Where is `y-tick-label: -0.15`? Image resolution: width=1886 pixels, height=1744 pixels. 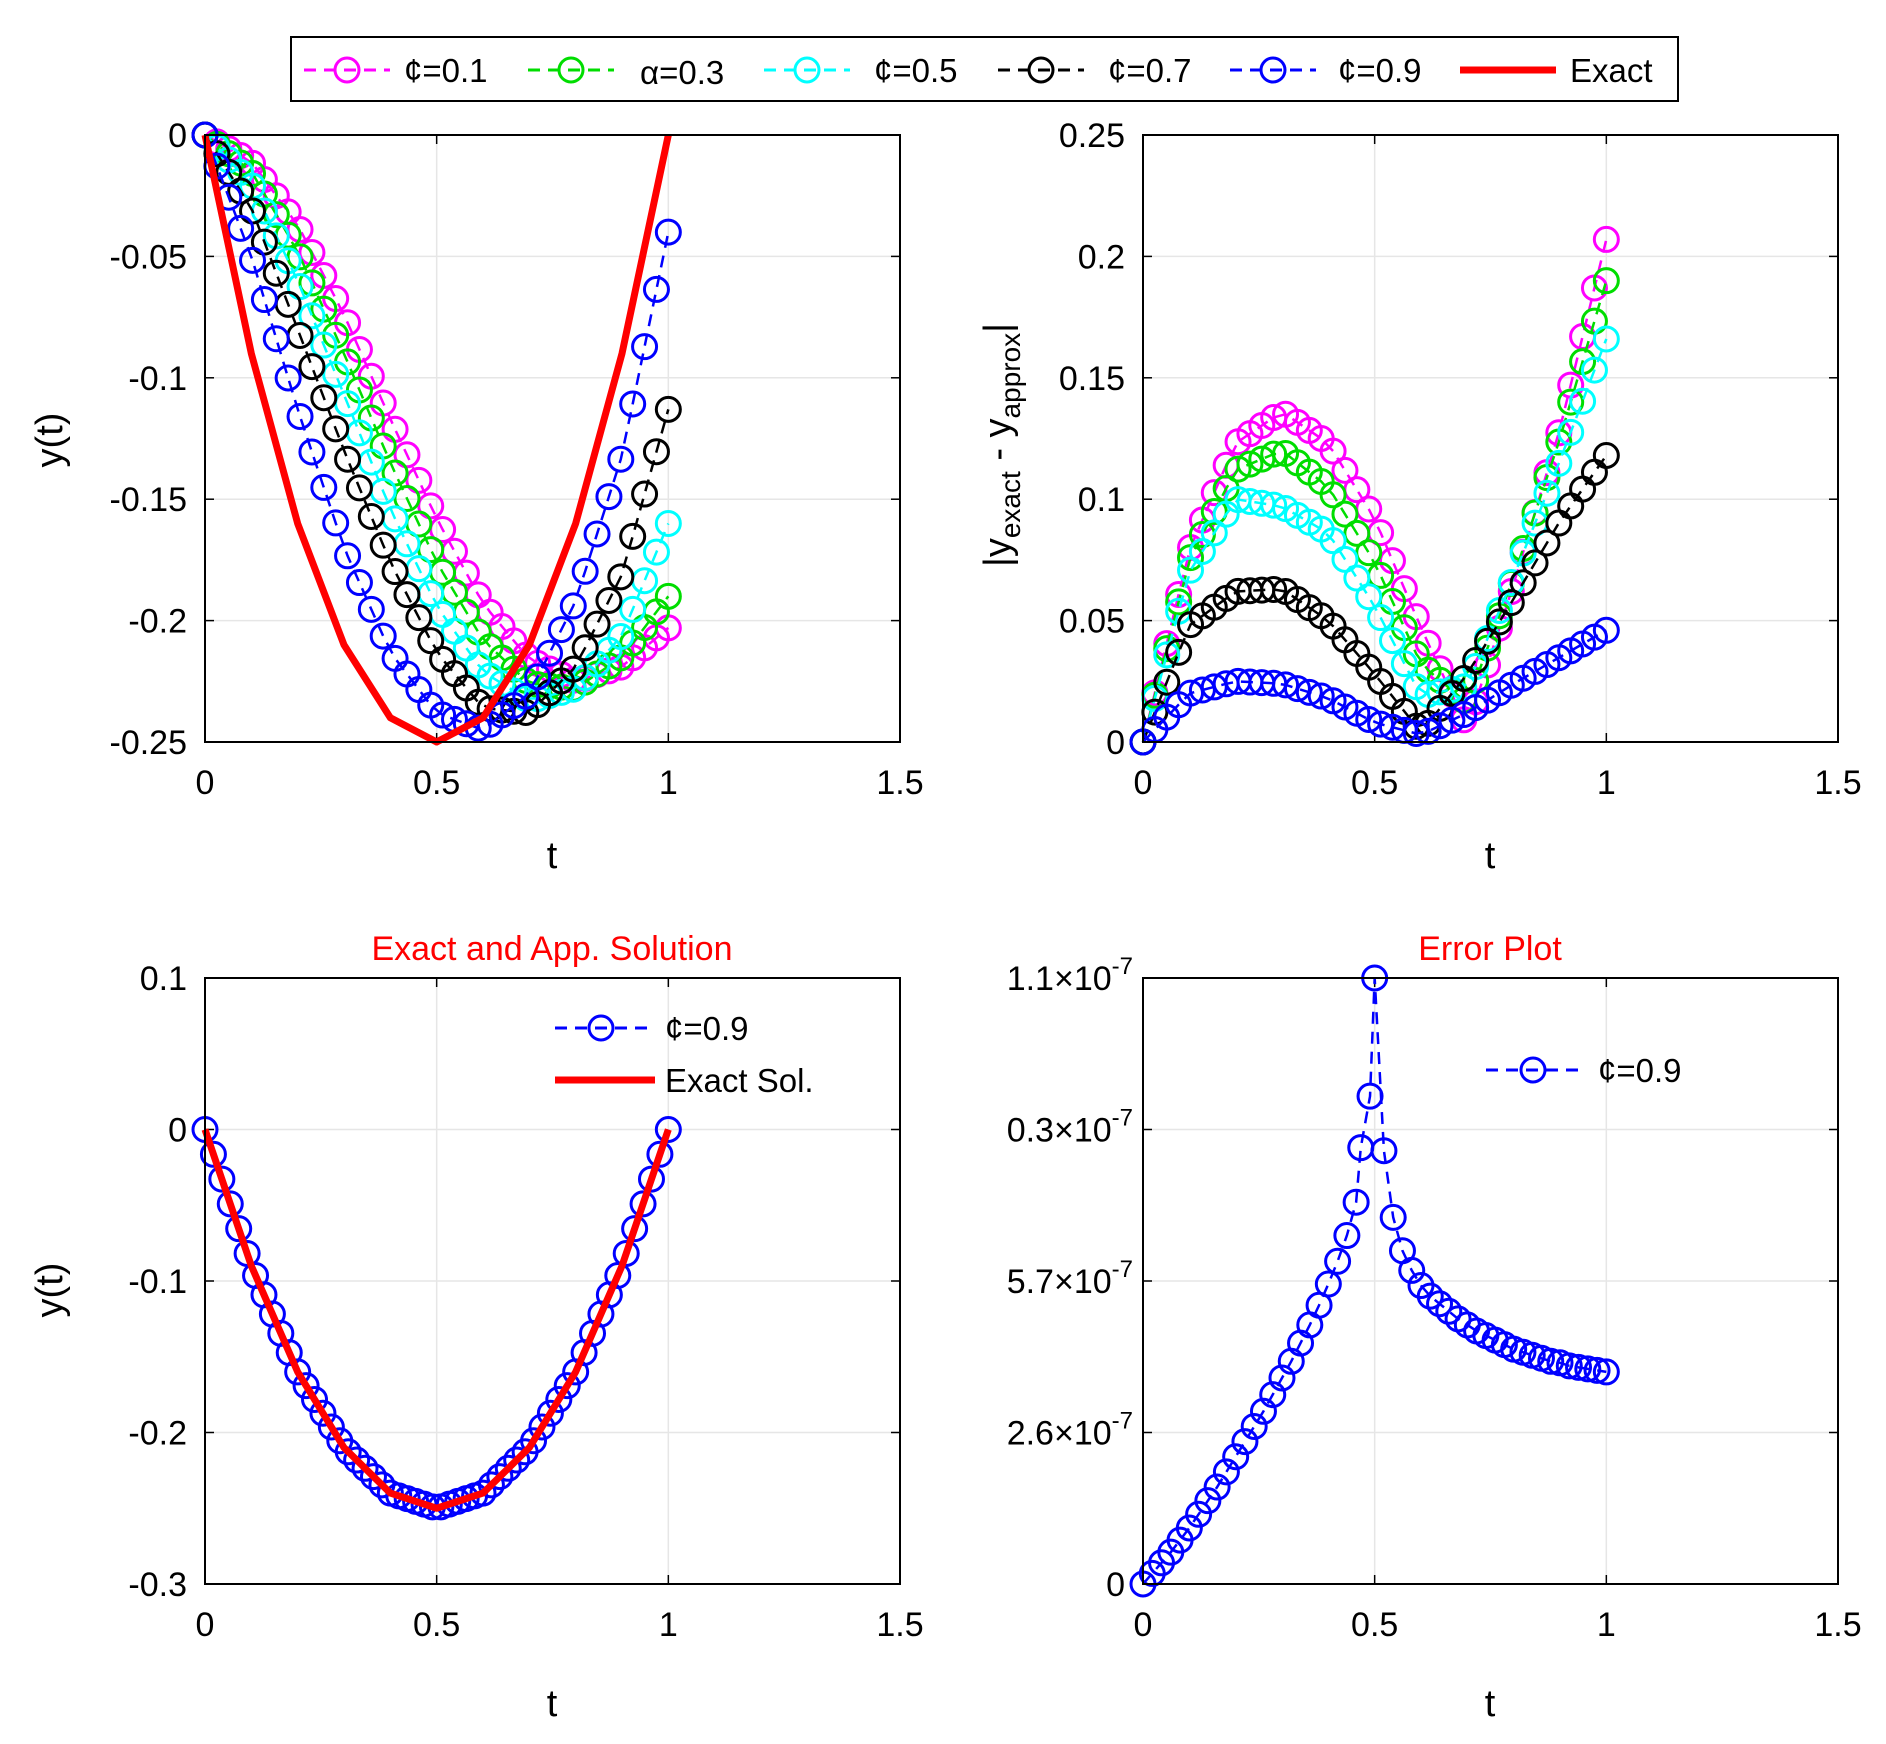 y-tick-label: -0.15 is located at coordinates (149, 500).